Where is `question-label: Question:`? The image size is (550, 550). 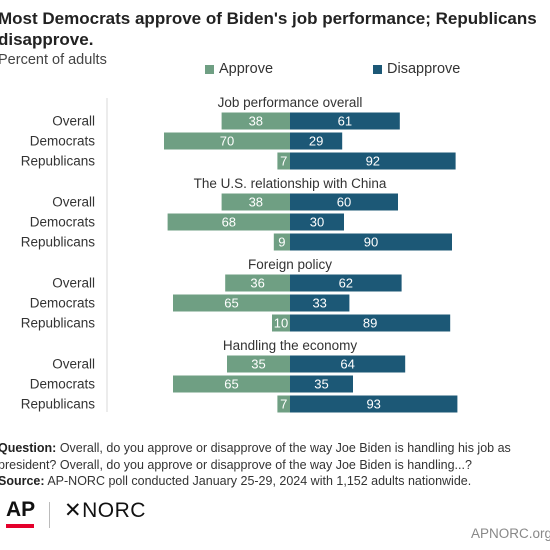
question-label: Question: is located at coordinates (28, 448).